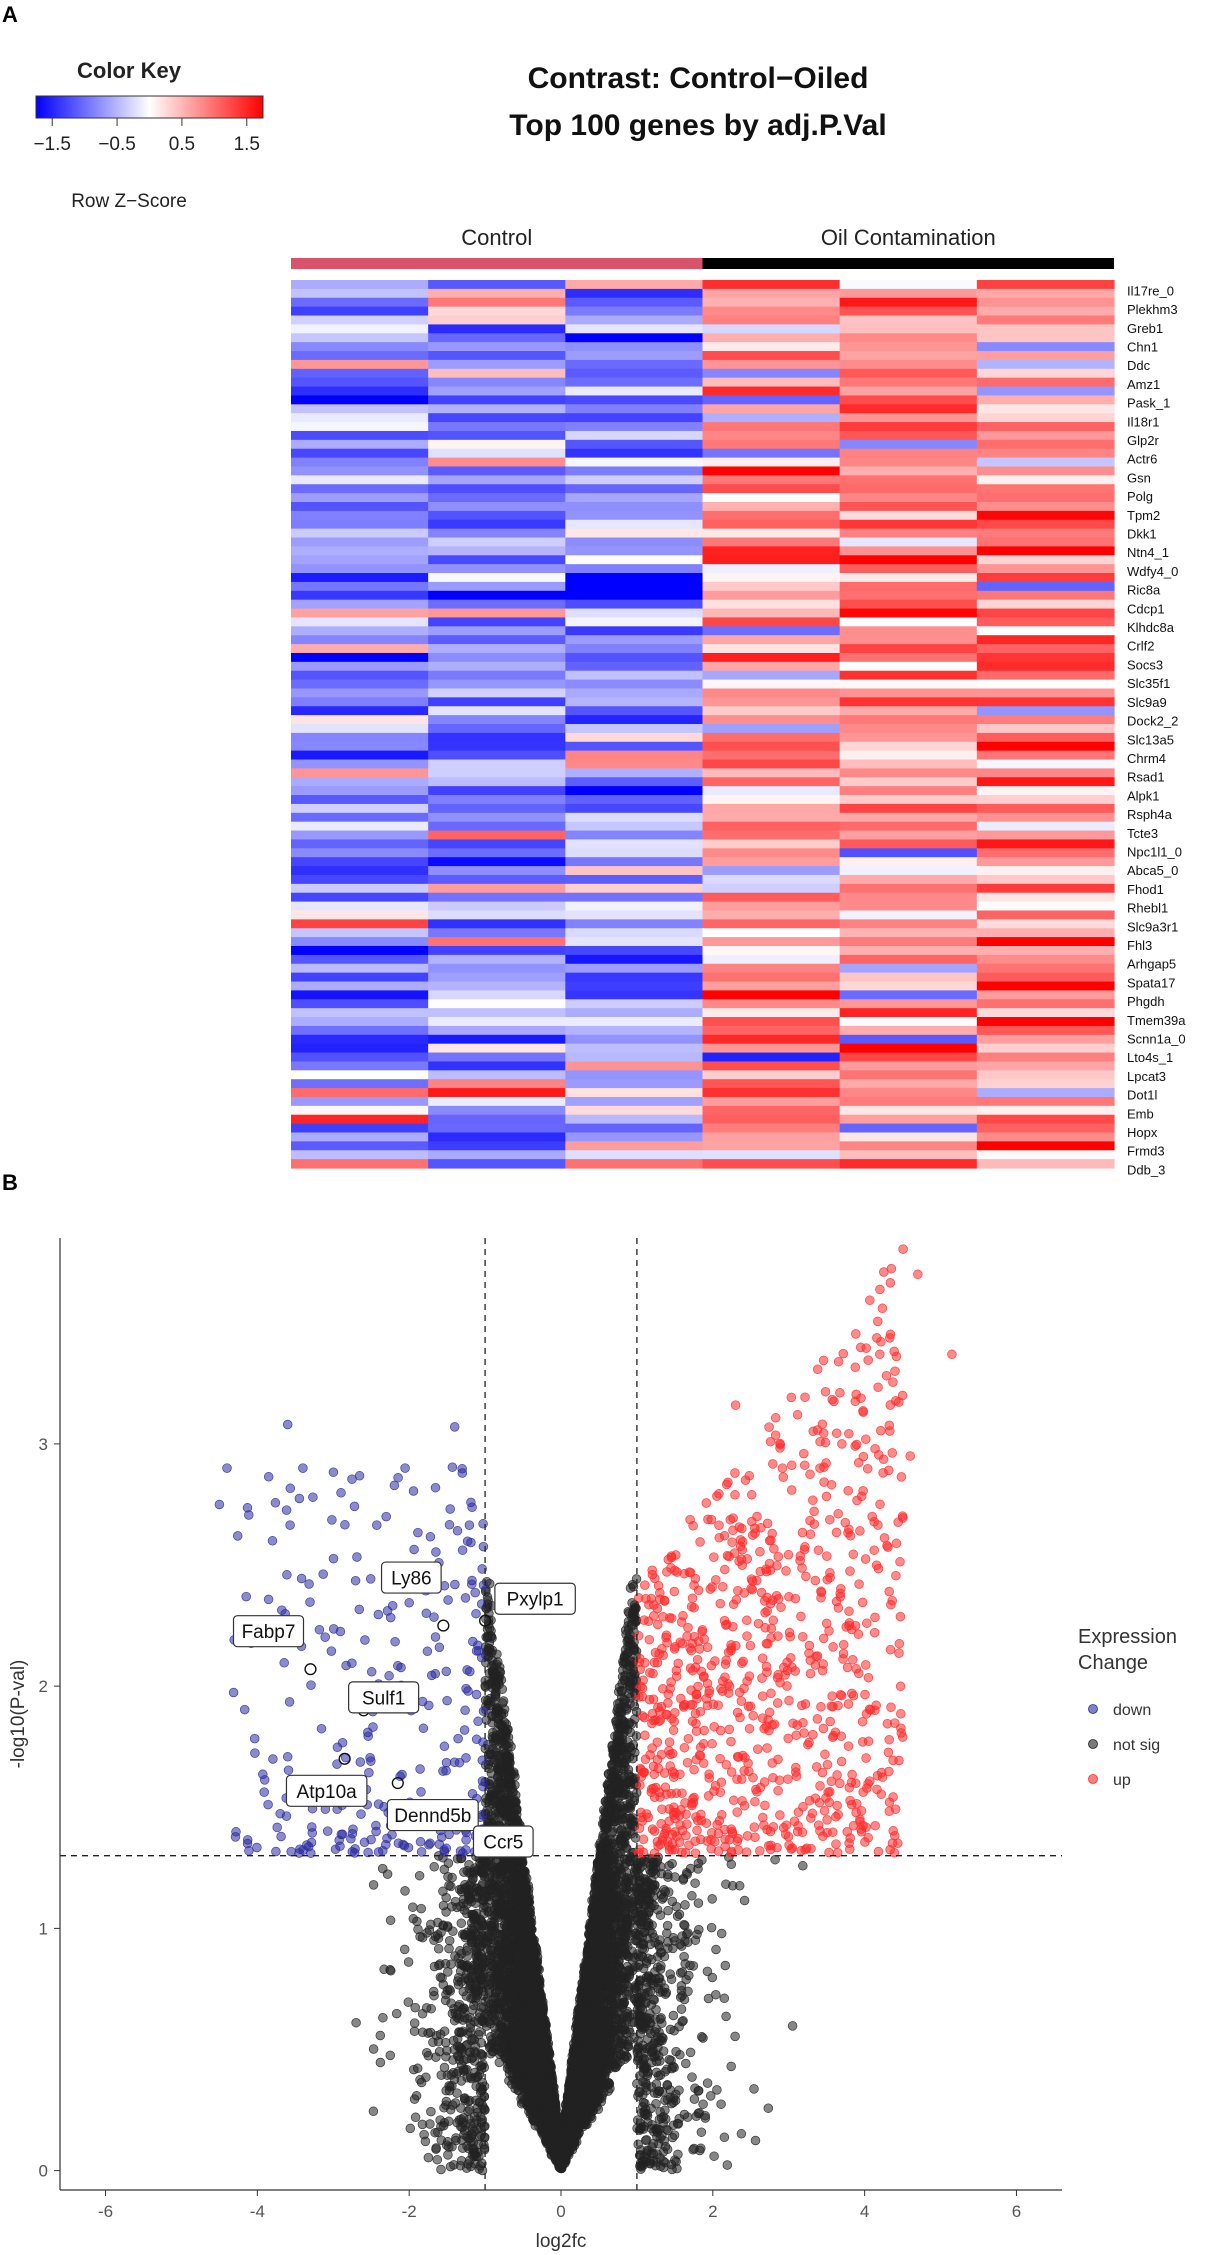 This screenshot has height=2255, width=1229. I want to click on gene-label: Pask_1, so click(1148, 403).